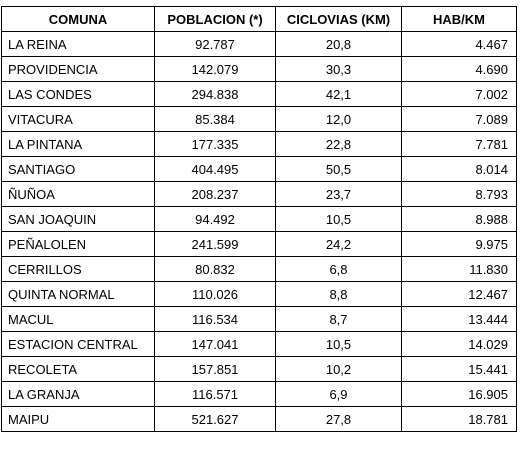 This screenshot has height=451, width=520. What do you see at coordinates (338, 169) in the screenshot?
I see `cell-ciclovias: 50,5` at bounding box center [338, 169].